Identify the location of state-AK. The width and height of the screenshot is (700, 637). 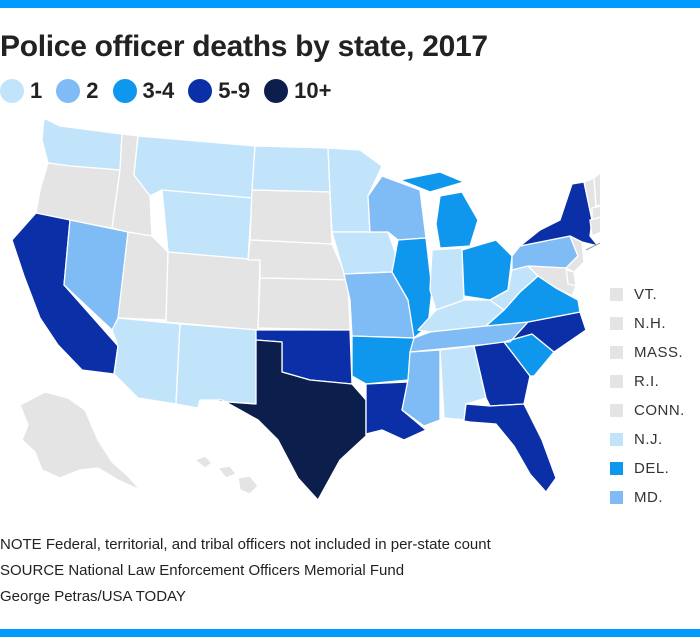
(80, 441).